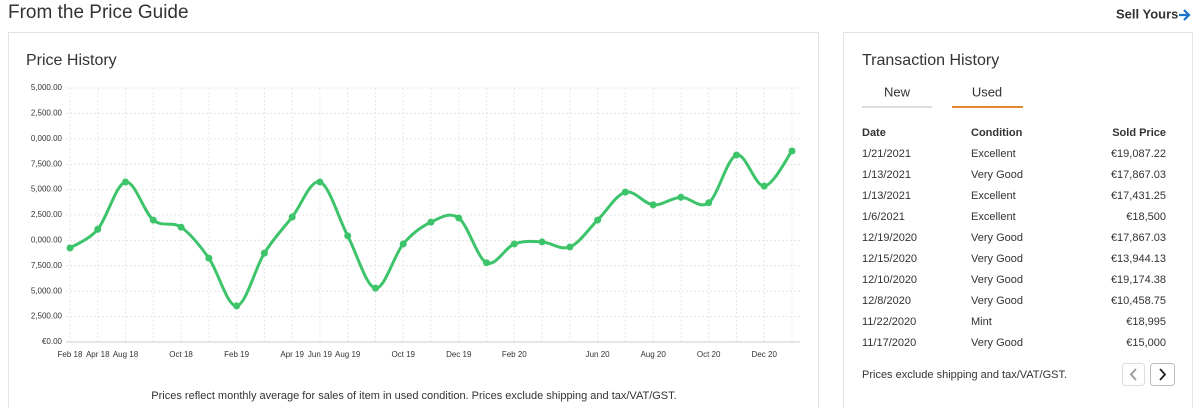 This screenshot has width=1200, height=408. Describe the element at coordinates (889, 322) in the screenshot. I see `cell-date: 11/22/2020` at that location.